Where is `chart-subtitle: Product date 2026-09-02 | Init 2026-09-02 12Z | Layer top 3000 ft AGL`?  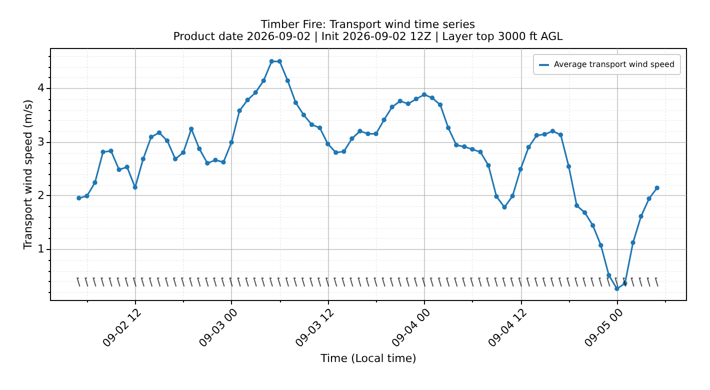 chart-subtitle: Product date 2026-09-02 | Init 2026-09-02 12Z | Layer top 3000 ft AGL is located at coordinates (368, 36).